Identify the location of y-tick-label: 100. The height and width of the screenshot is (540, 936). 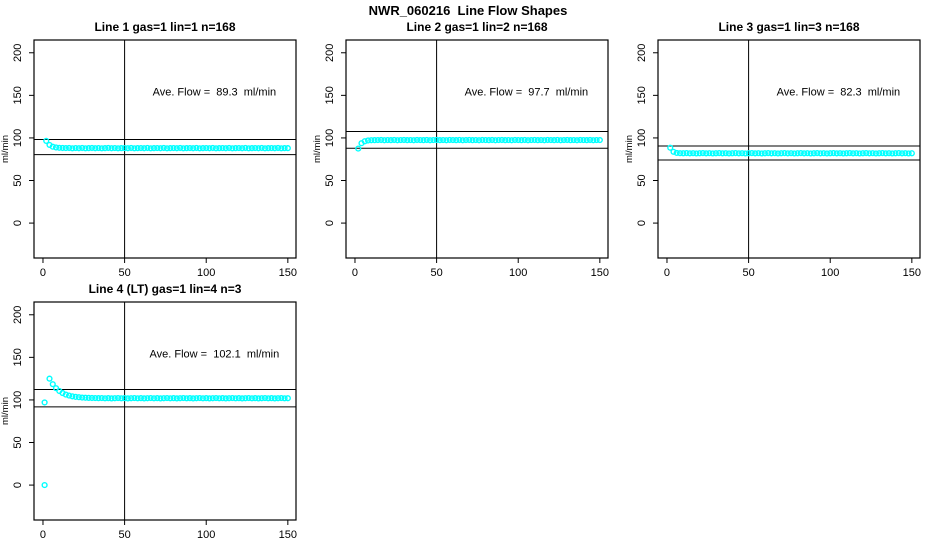
(642, 138).